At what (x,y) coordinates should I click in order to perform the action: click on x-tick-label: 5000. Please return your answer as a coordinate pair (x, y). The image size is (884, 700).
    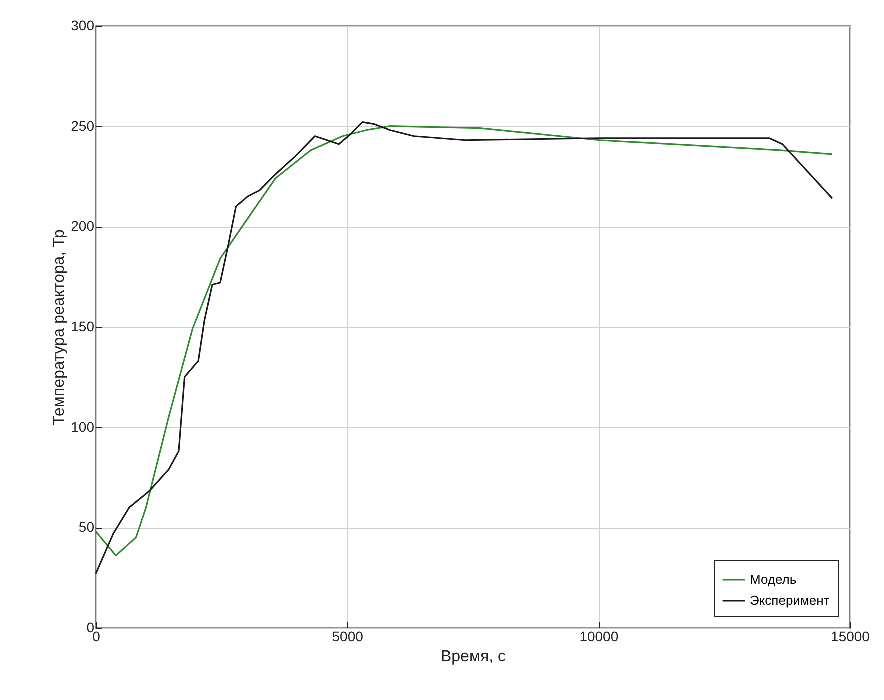
    Looking at the image, I should click on (348, 636).